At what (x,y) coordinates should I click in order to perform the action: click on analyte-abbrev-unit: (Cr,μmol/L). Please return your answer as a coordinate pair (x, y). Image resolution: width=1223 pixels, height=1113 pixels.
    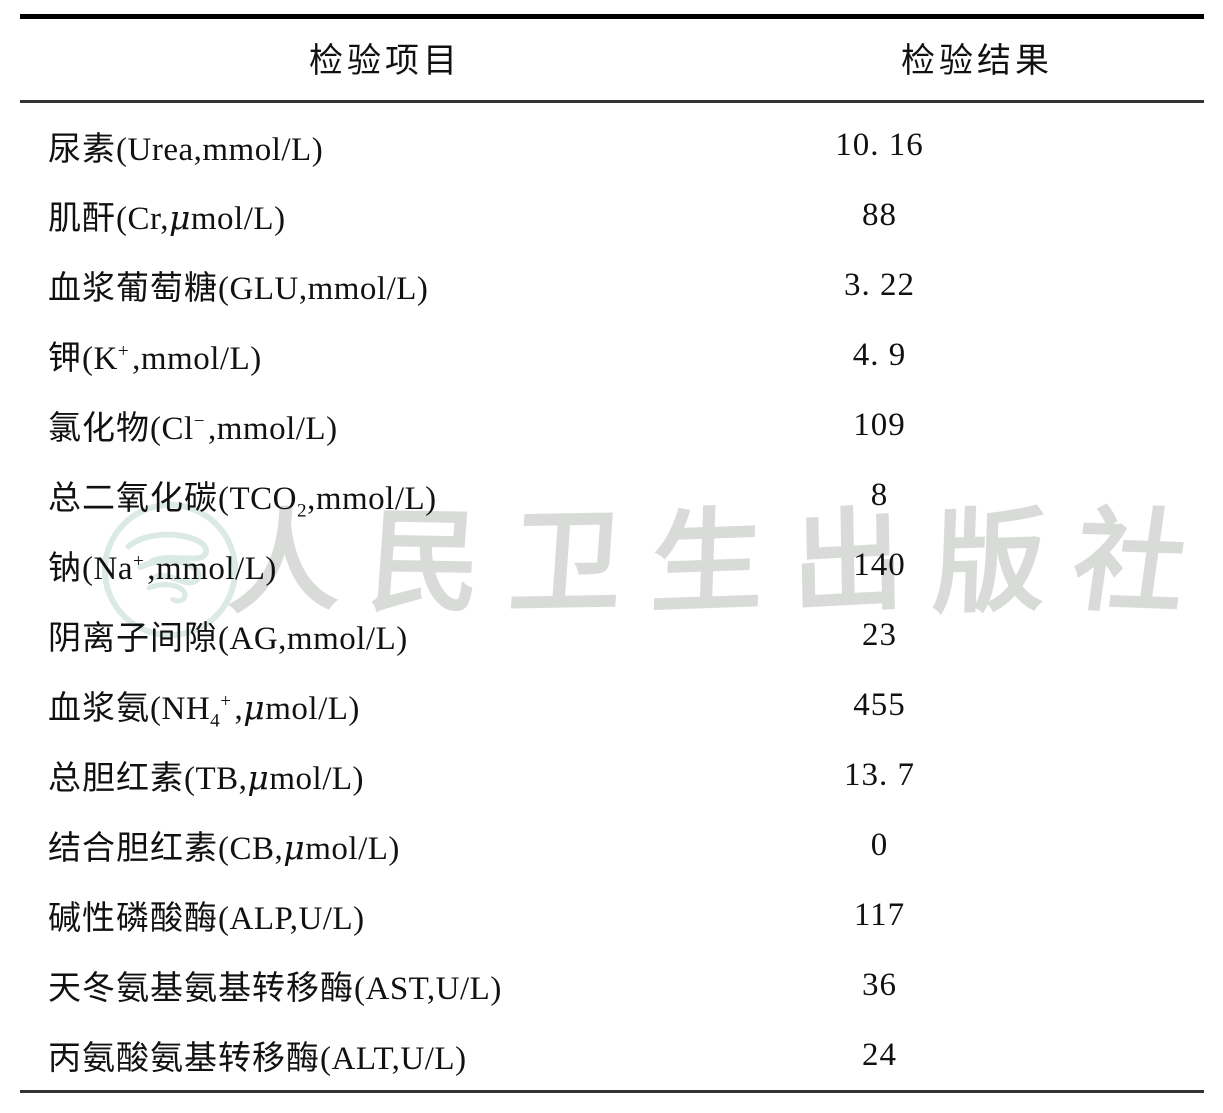
    Looking at the image, I should click on (201, 217).